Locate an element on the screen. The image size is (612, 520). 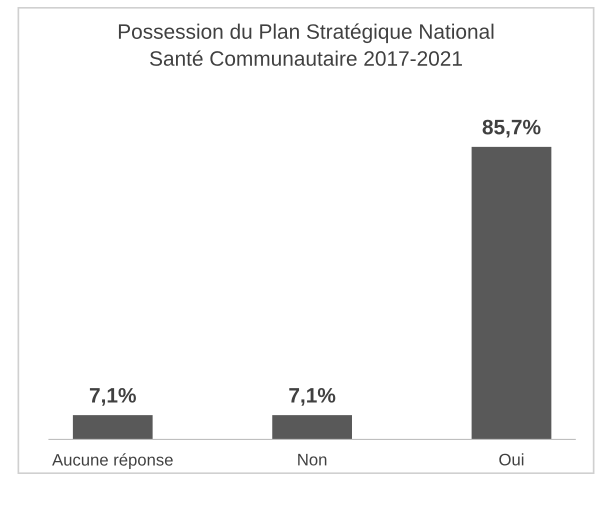
x-tick-label: Non is located at coordinates (312, 460).